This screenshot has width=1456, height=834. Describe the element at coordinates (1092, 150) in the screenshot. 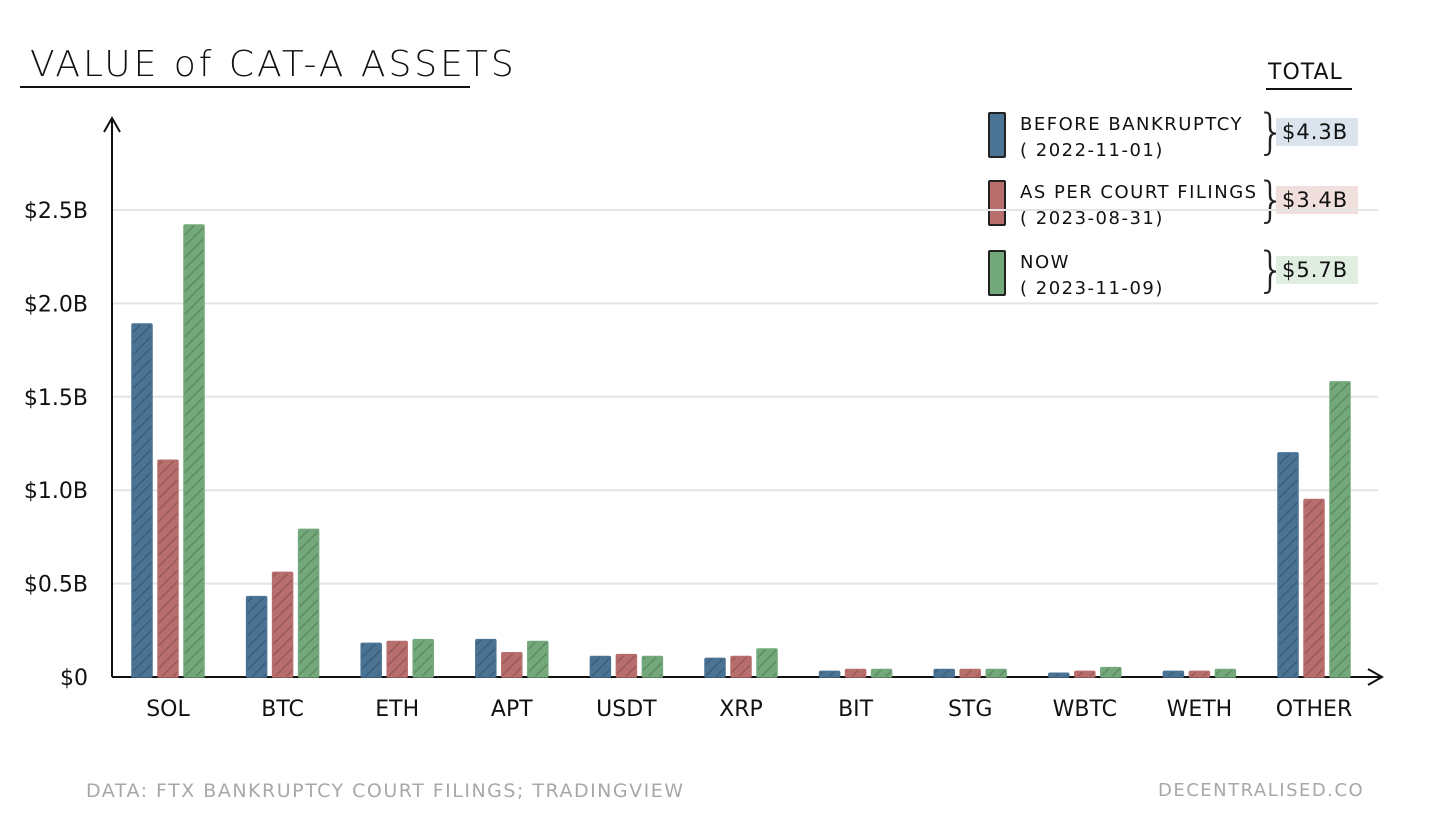

I see `legend-label-line2: ( 2022-11-01)` at that location.